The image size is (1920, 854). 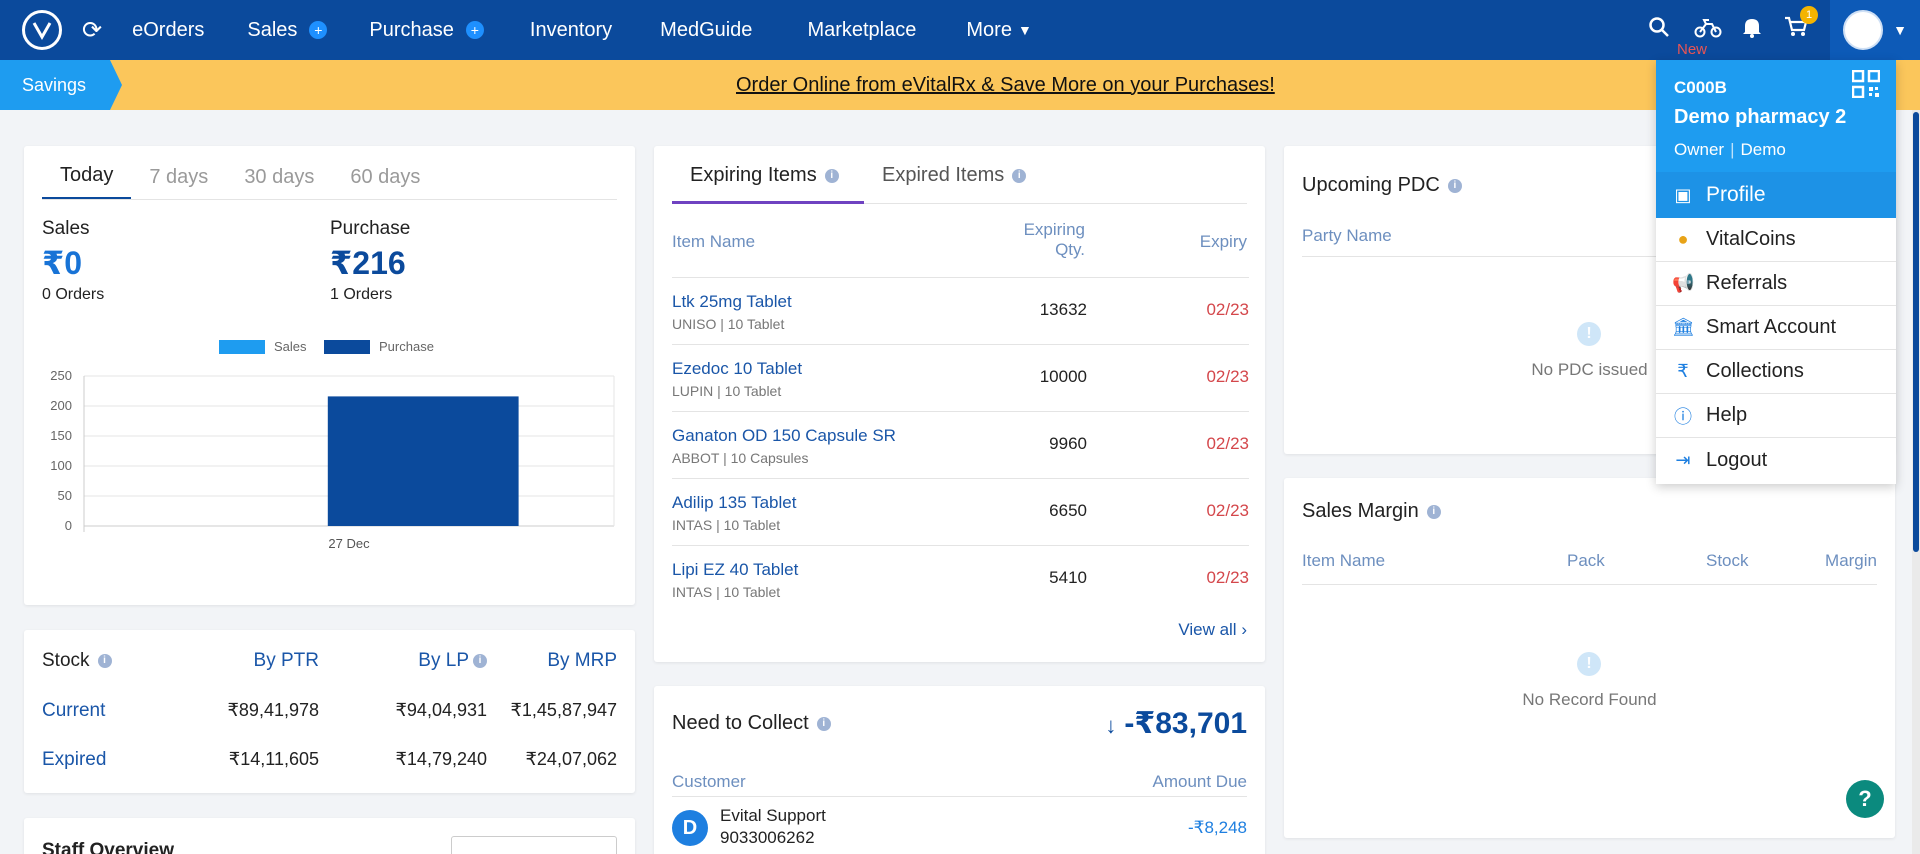 What do you see at coordinates (862, 29) in the screenshot?
I see `nav-marketplace: Marketplace` at bounding box center [862, 29].